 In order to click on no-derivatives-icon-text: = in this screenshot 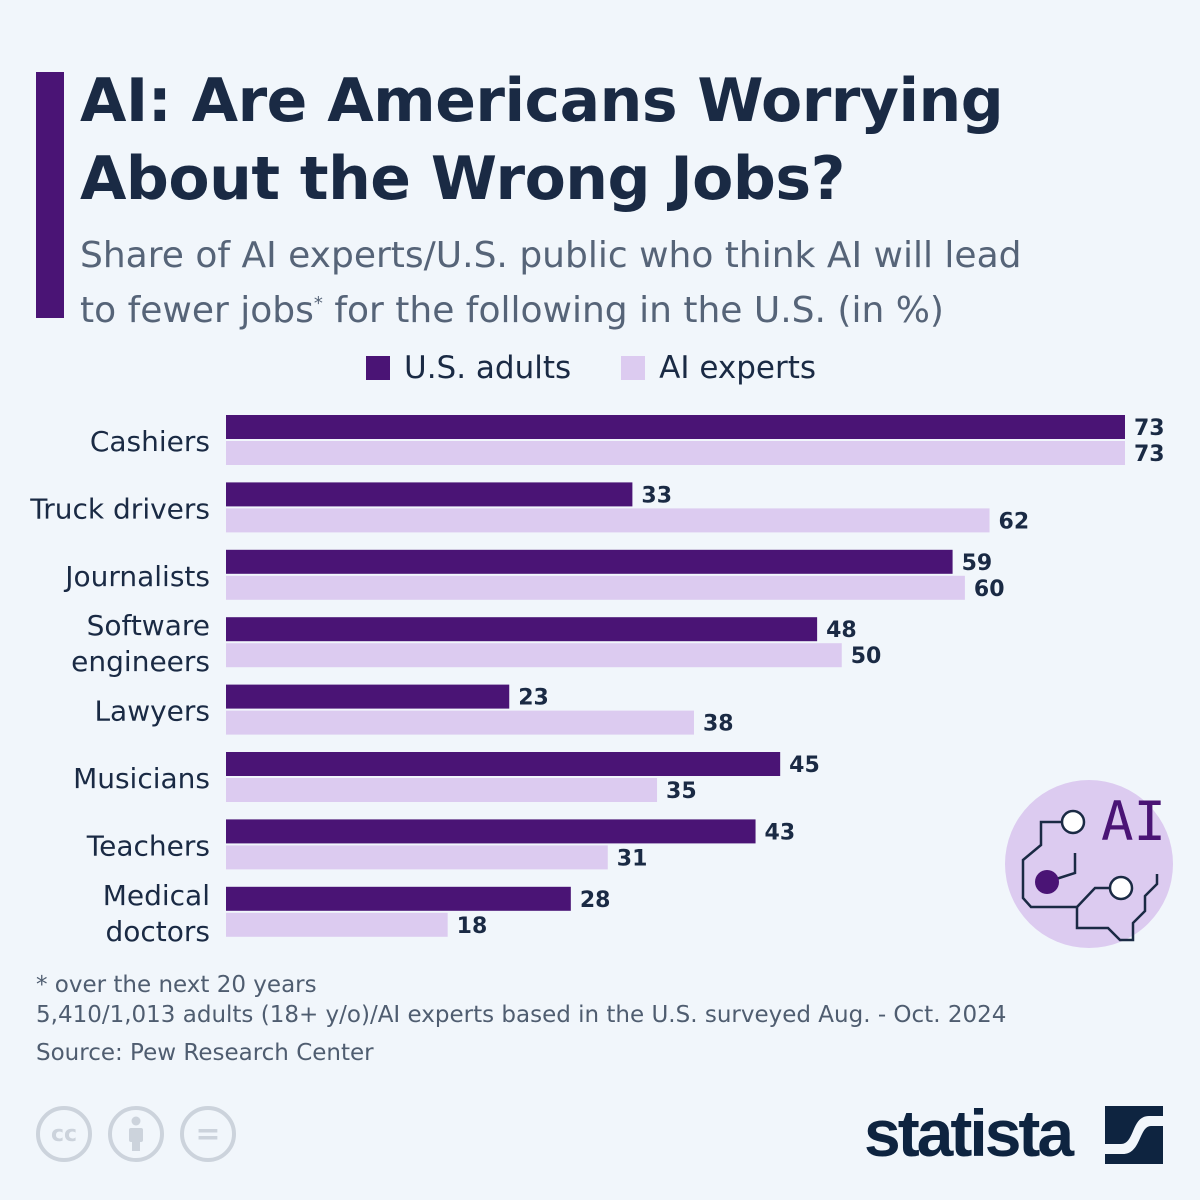, I will do `click(208, 1134)`.